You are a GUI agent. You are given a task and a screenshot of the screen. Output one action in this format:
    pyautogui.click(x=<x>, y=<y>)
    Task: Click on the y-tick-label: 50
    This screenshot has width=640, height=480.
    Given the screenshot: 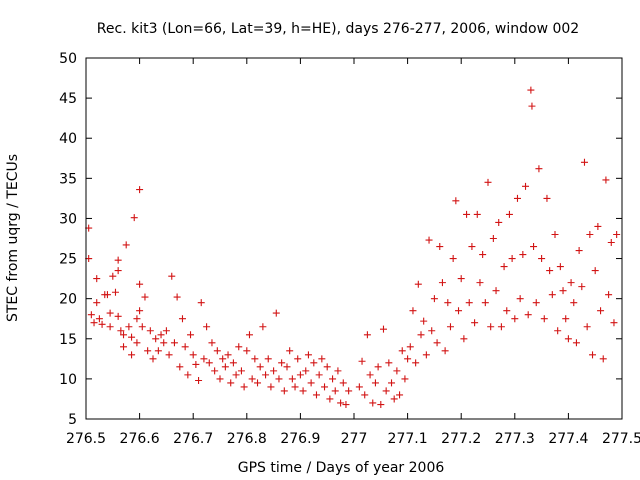 What is the action you would take?
    pyautogui.click(x=68, y=59)
    